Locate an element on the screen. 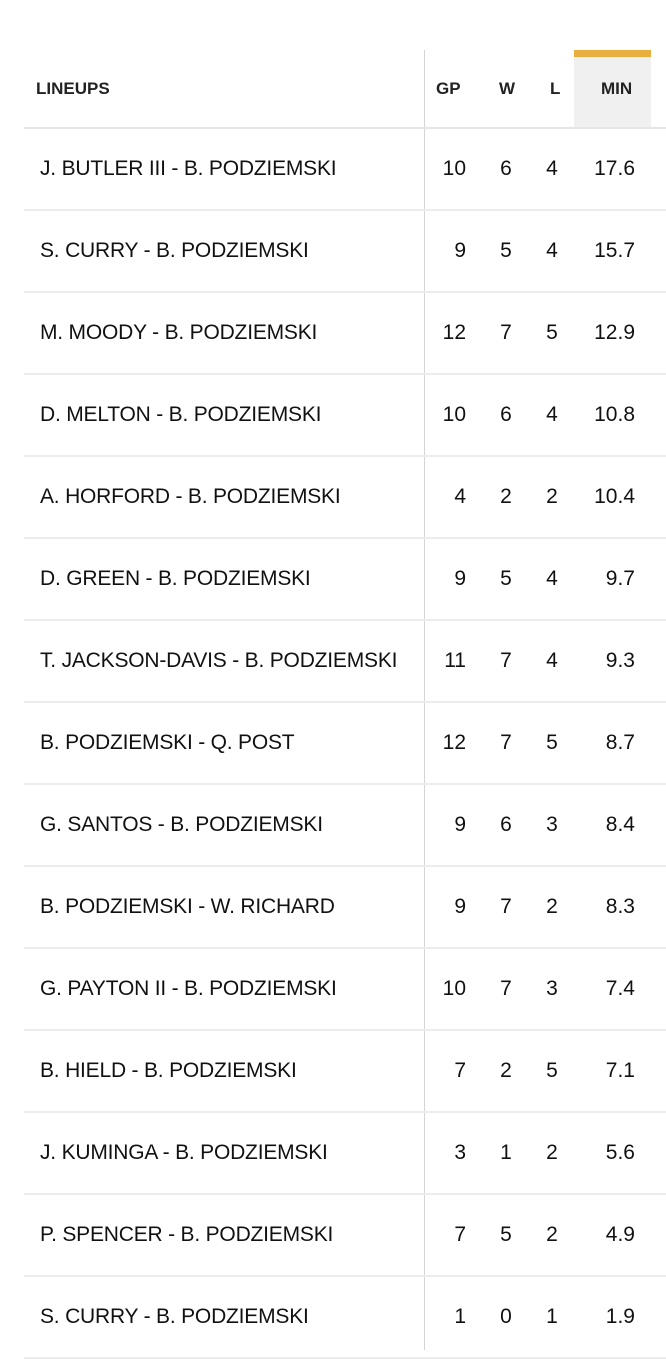  losses: 1 is located at coordinates (552, 1316).